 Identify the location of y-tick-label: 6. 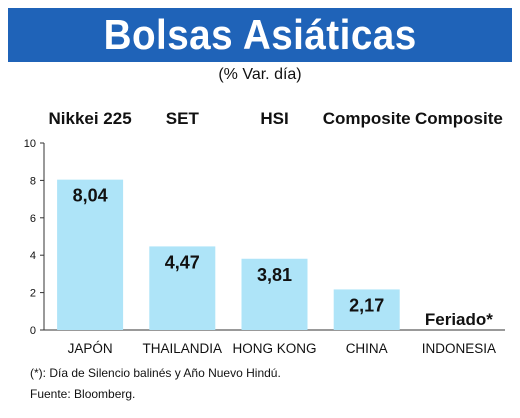
(33, 219).